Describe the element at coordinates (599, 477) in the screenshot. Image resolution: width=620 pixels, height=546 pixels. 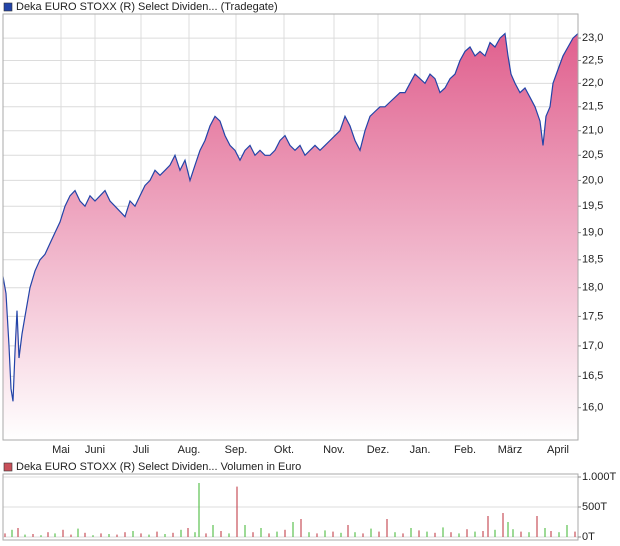
I see `y-tick-label: 1.000T` at that location.